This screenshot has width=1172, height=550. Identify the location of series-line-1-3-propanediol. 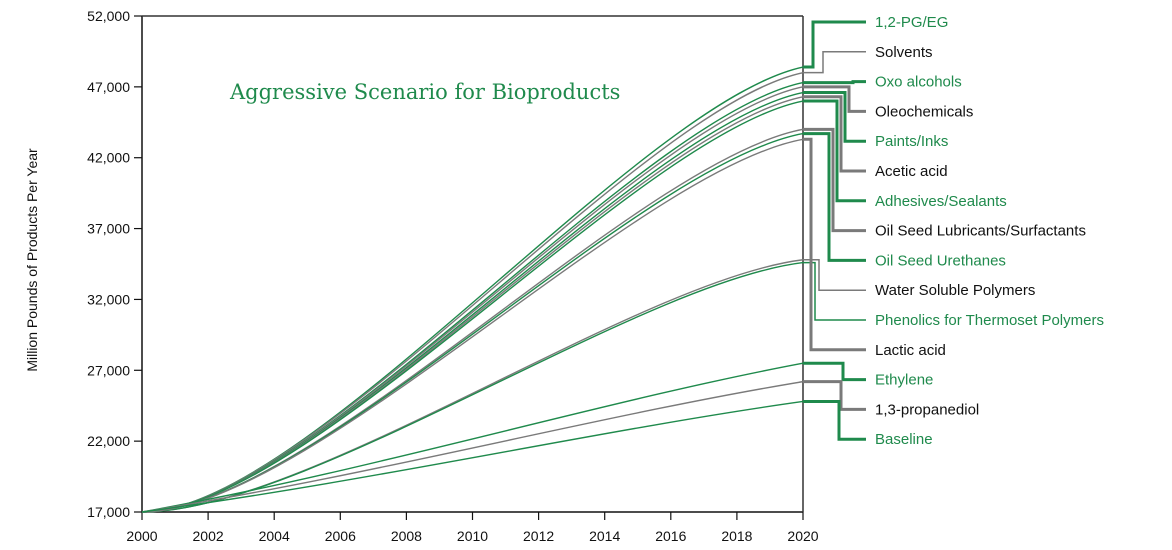
(472, 446).